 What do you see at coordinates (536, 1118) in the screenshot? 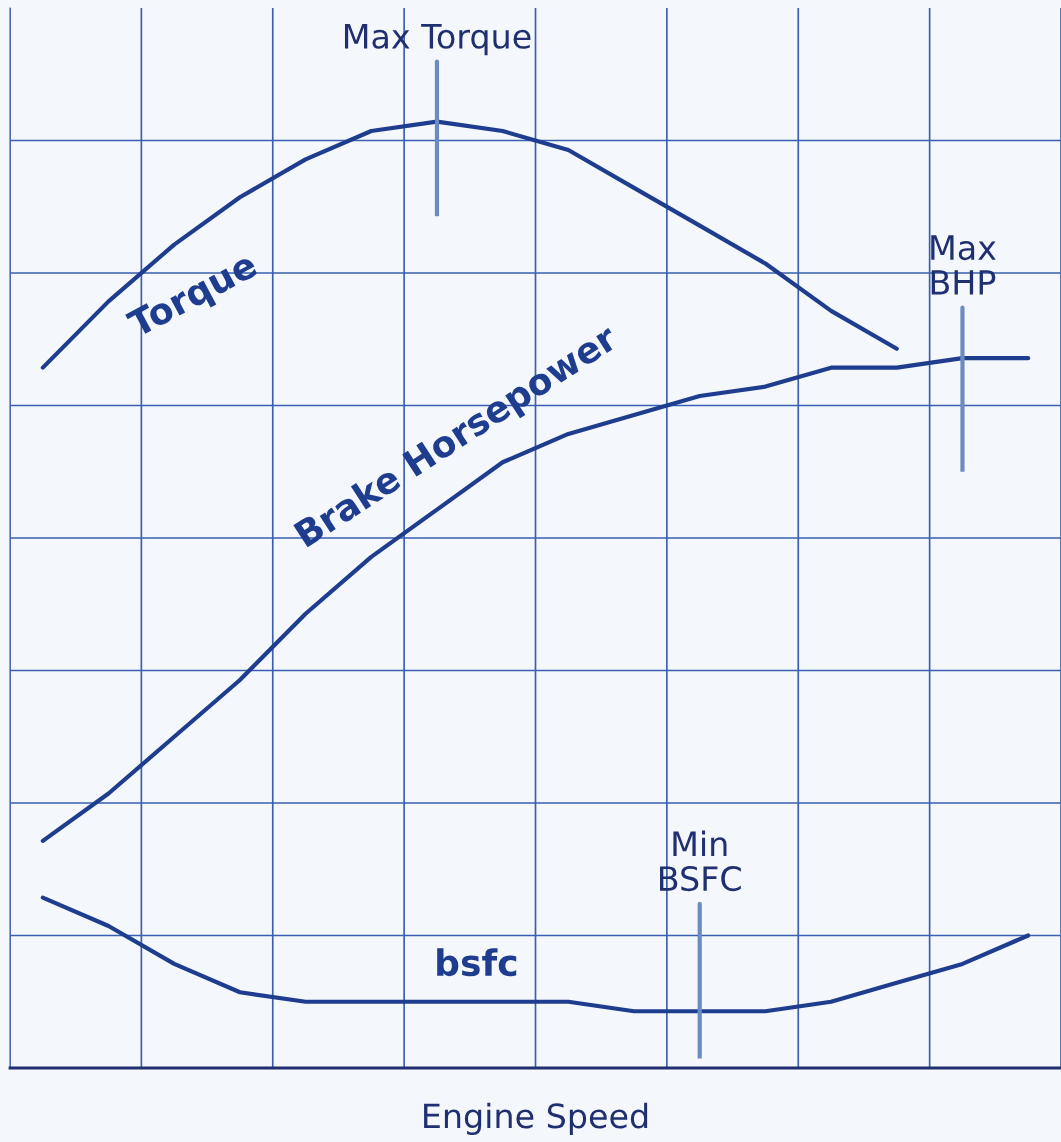
I see `x-axis-title: Engine Speed` at bounding box center [536, 1118].